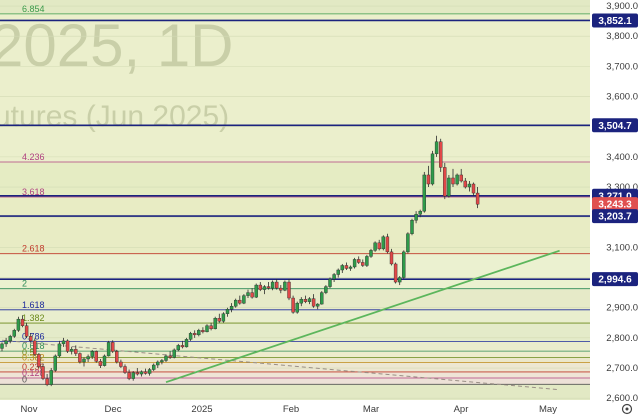  Describe the element at coordinates (461, 409) in the screenshot. I see `x-tick-label: Apr` at that location.